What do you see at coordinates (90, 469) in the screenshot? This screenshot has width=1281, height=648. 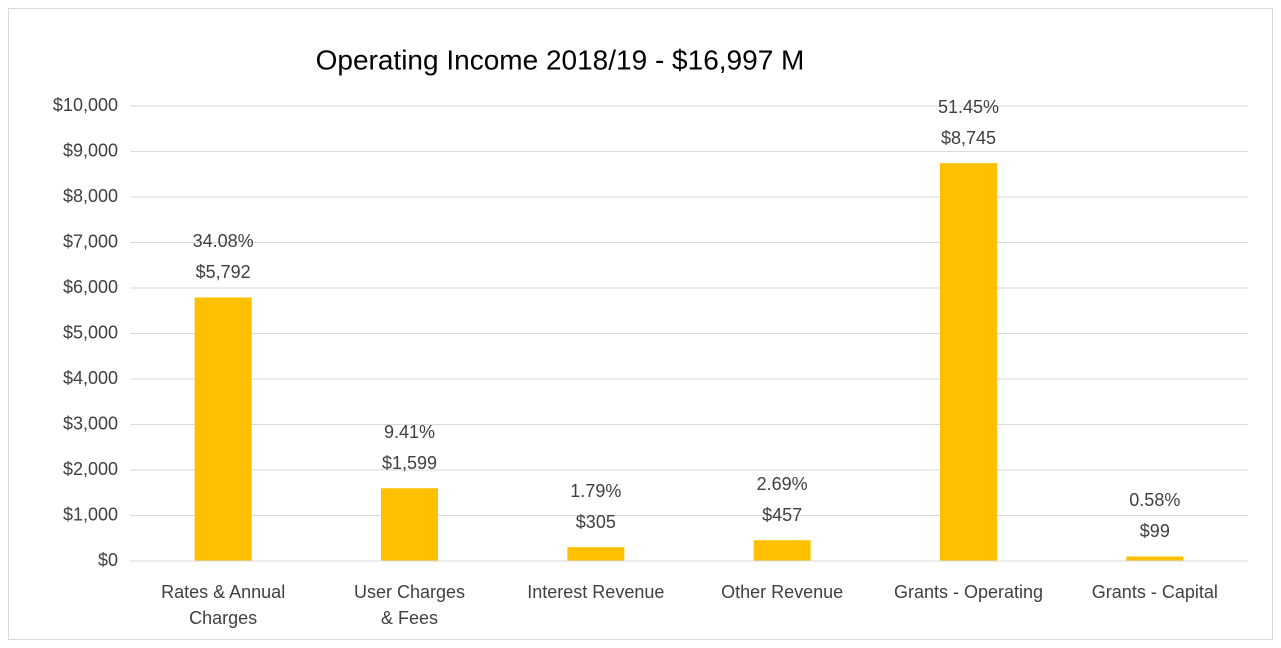 I see `y-tick-label: $2,000` at bounding box center [90, 469].